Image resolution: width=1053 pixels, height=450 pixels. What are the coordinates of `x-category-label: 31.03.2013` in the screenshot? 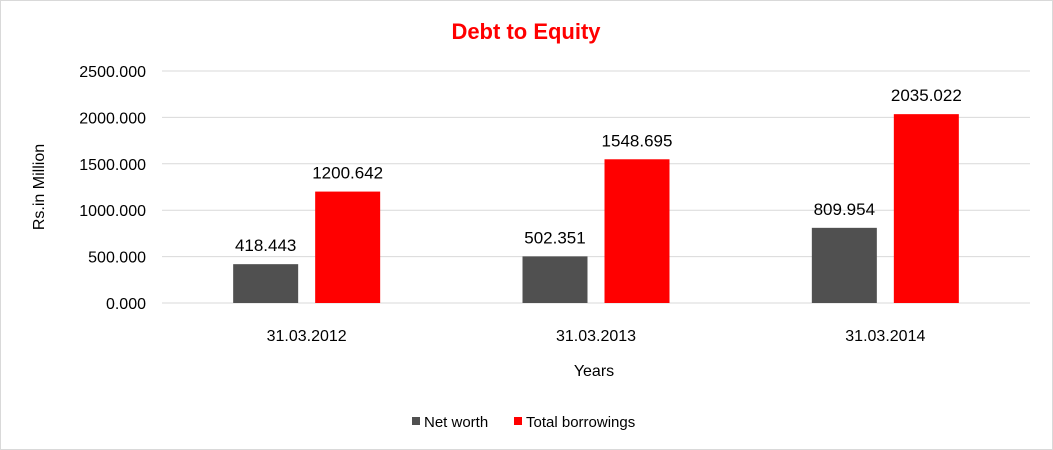 It's located at (596, 336).